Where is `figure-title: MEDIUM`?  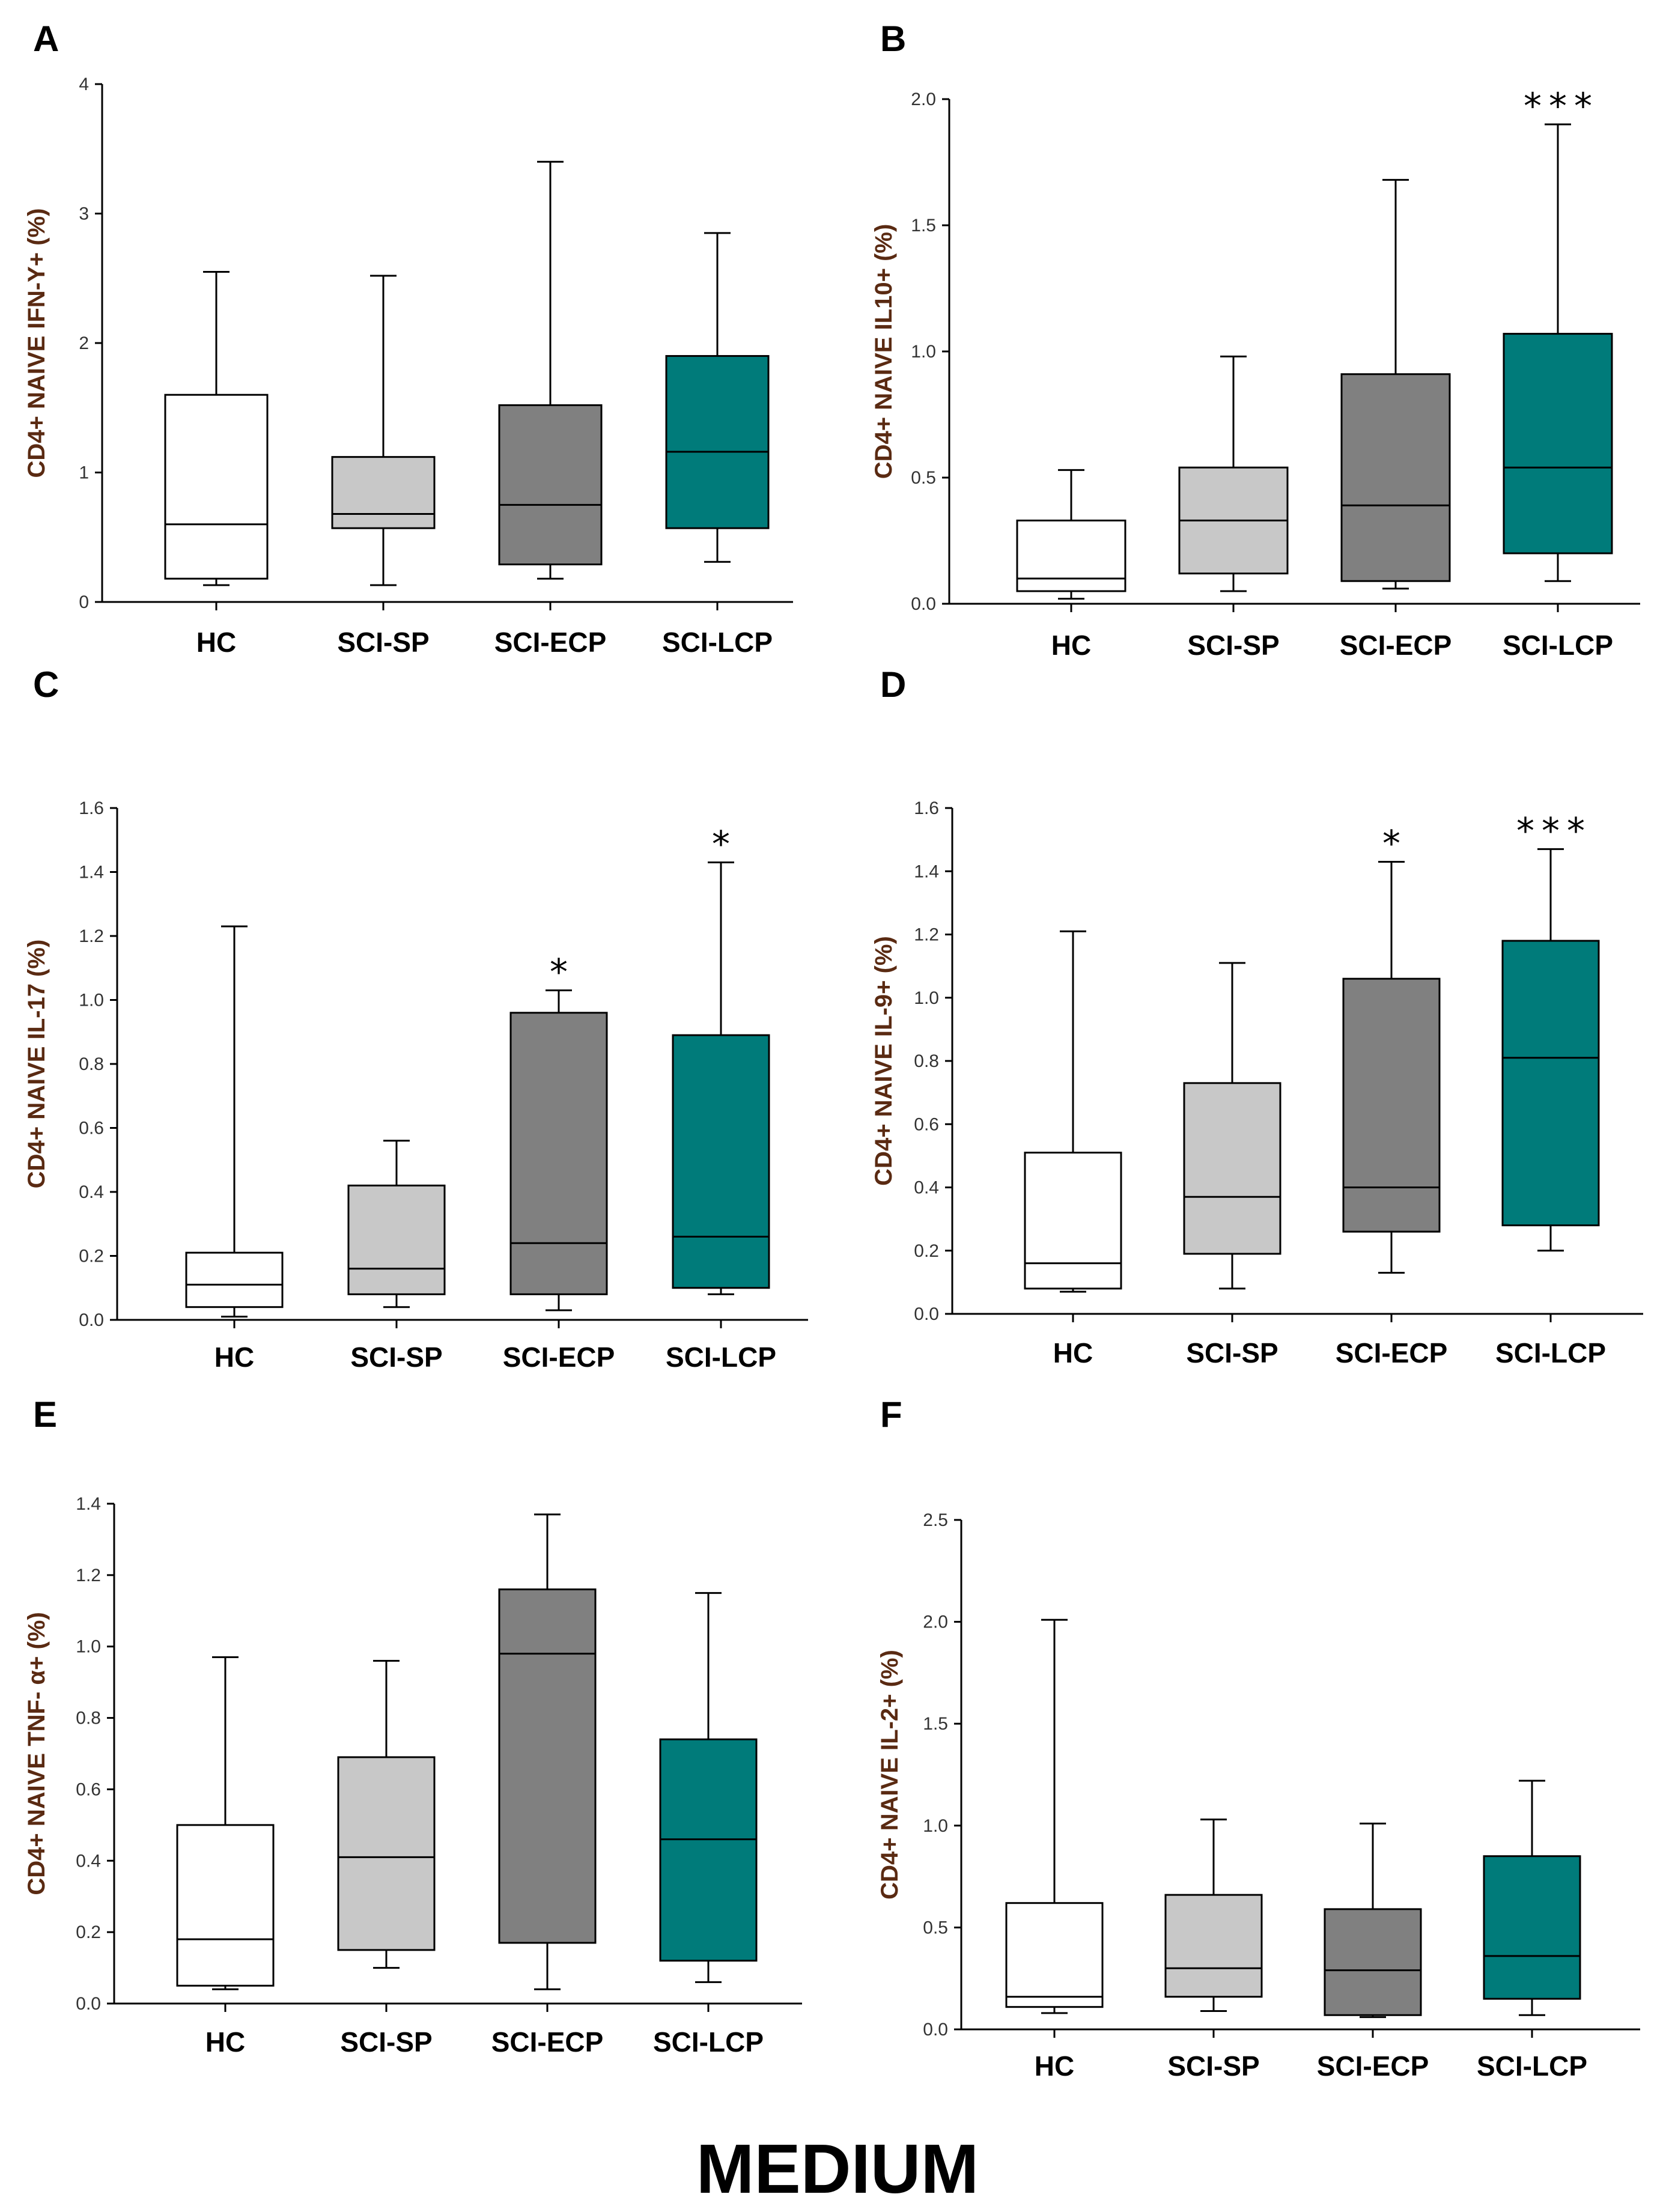
figure-title: MEDIUM is located at coordinates (837, 2169).